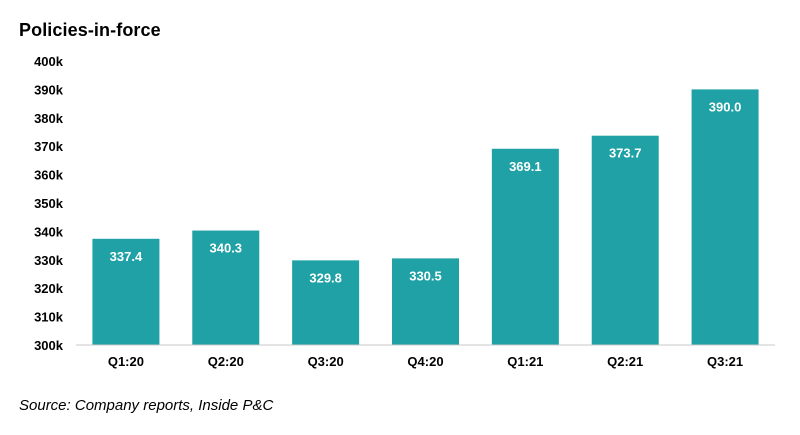 The width and height of the screenshot is (800, 435). I want to click on bar-value-label: 329.8, so click(325, 277).